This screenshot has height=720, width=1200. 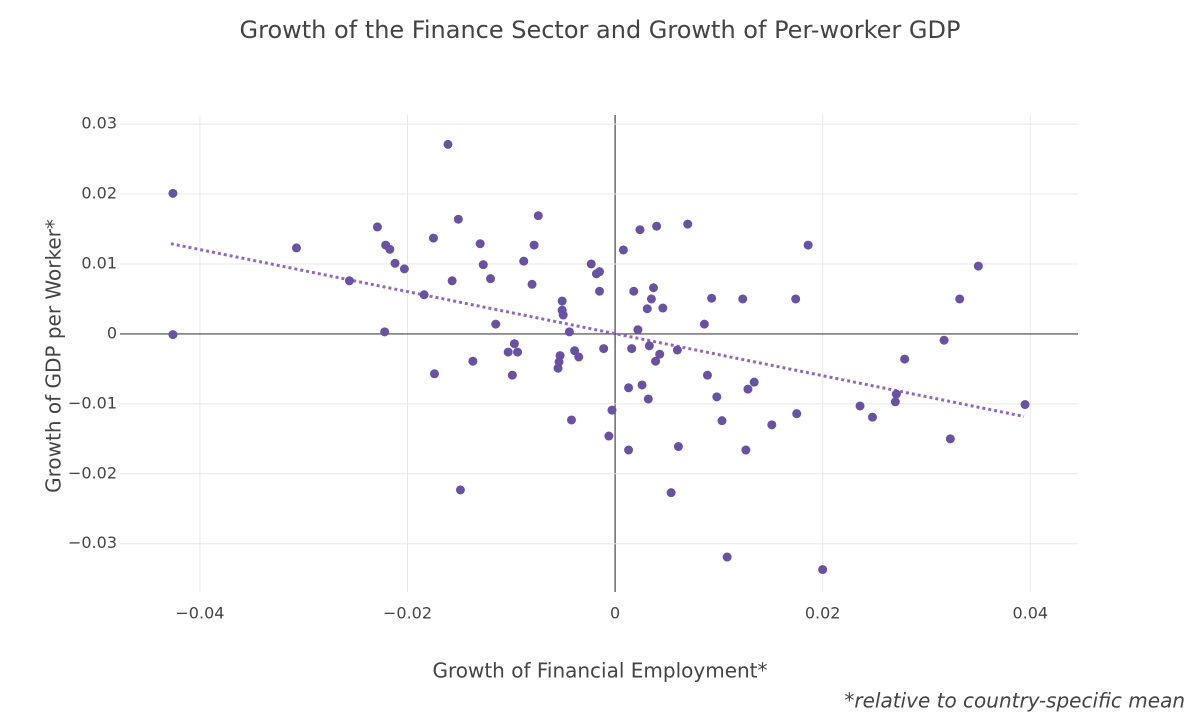 I want to click on x-axis-title: Growth of Financial Employment*, so click(x=599, y=671).